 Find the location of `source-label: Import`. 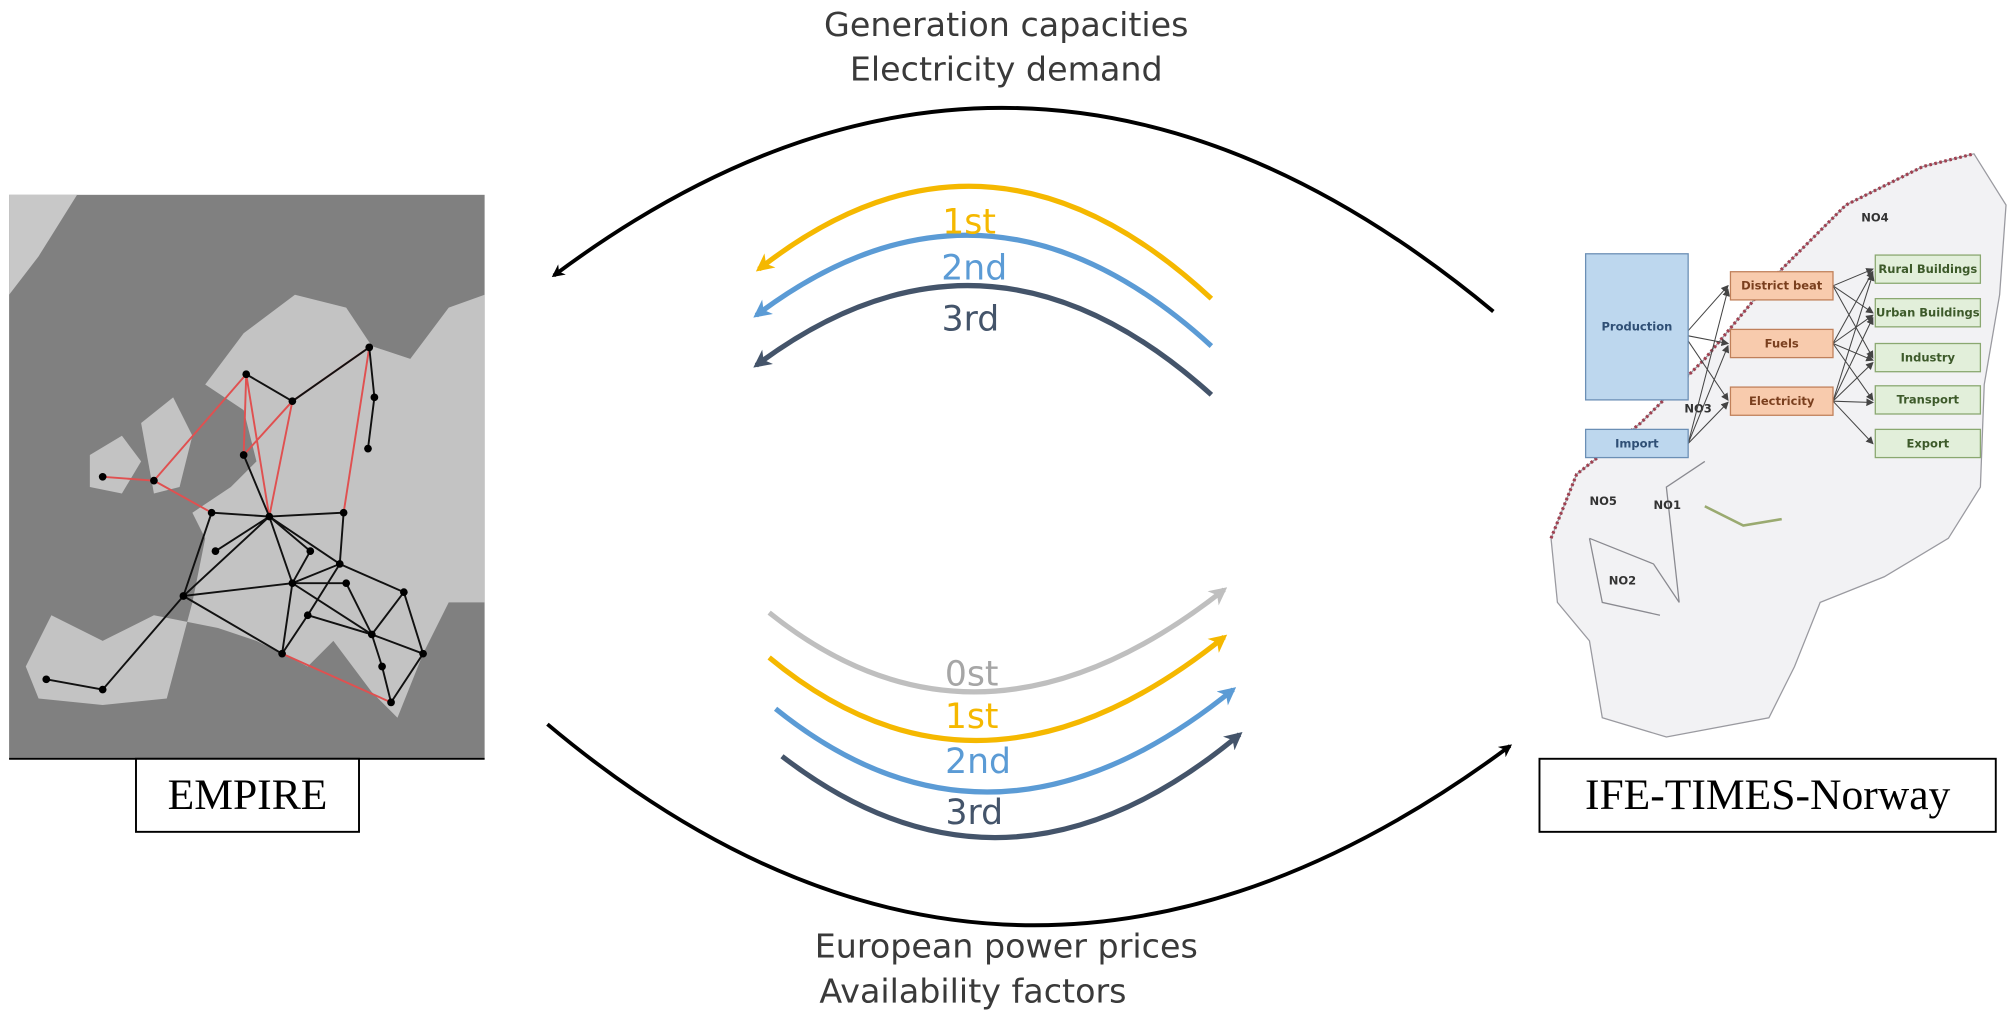

source-label: Import is located at coordinates (1637, 443).